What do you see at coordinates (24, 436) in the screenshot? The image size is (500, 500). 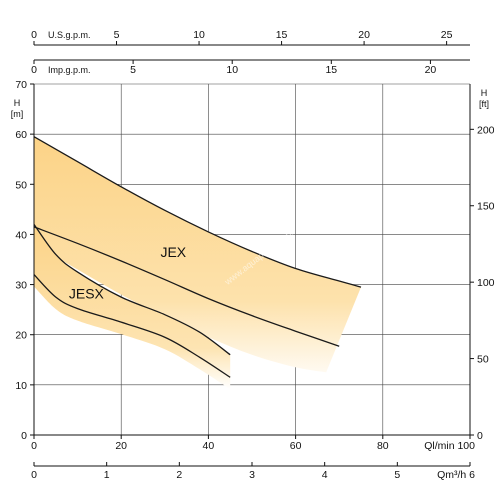 I see `y-tick-label-left: 0` at bounding box center [24, 436].